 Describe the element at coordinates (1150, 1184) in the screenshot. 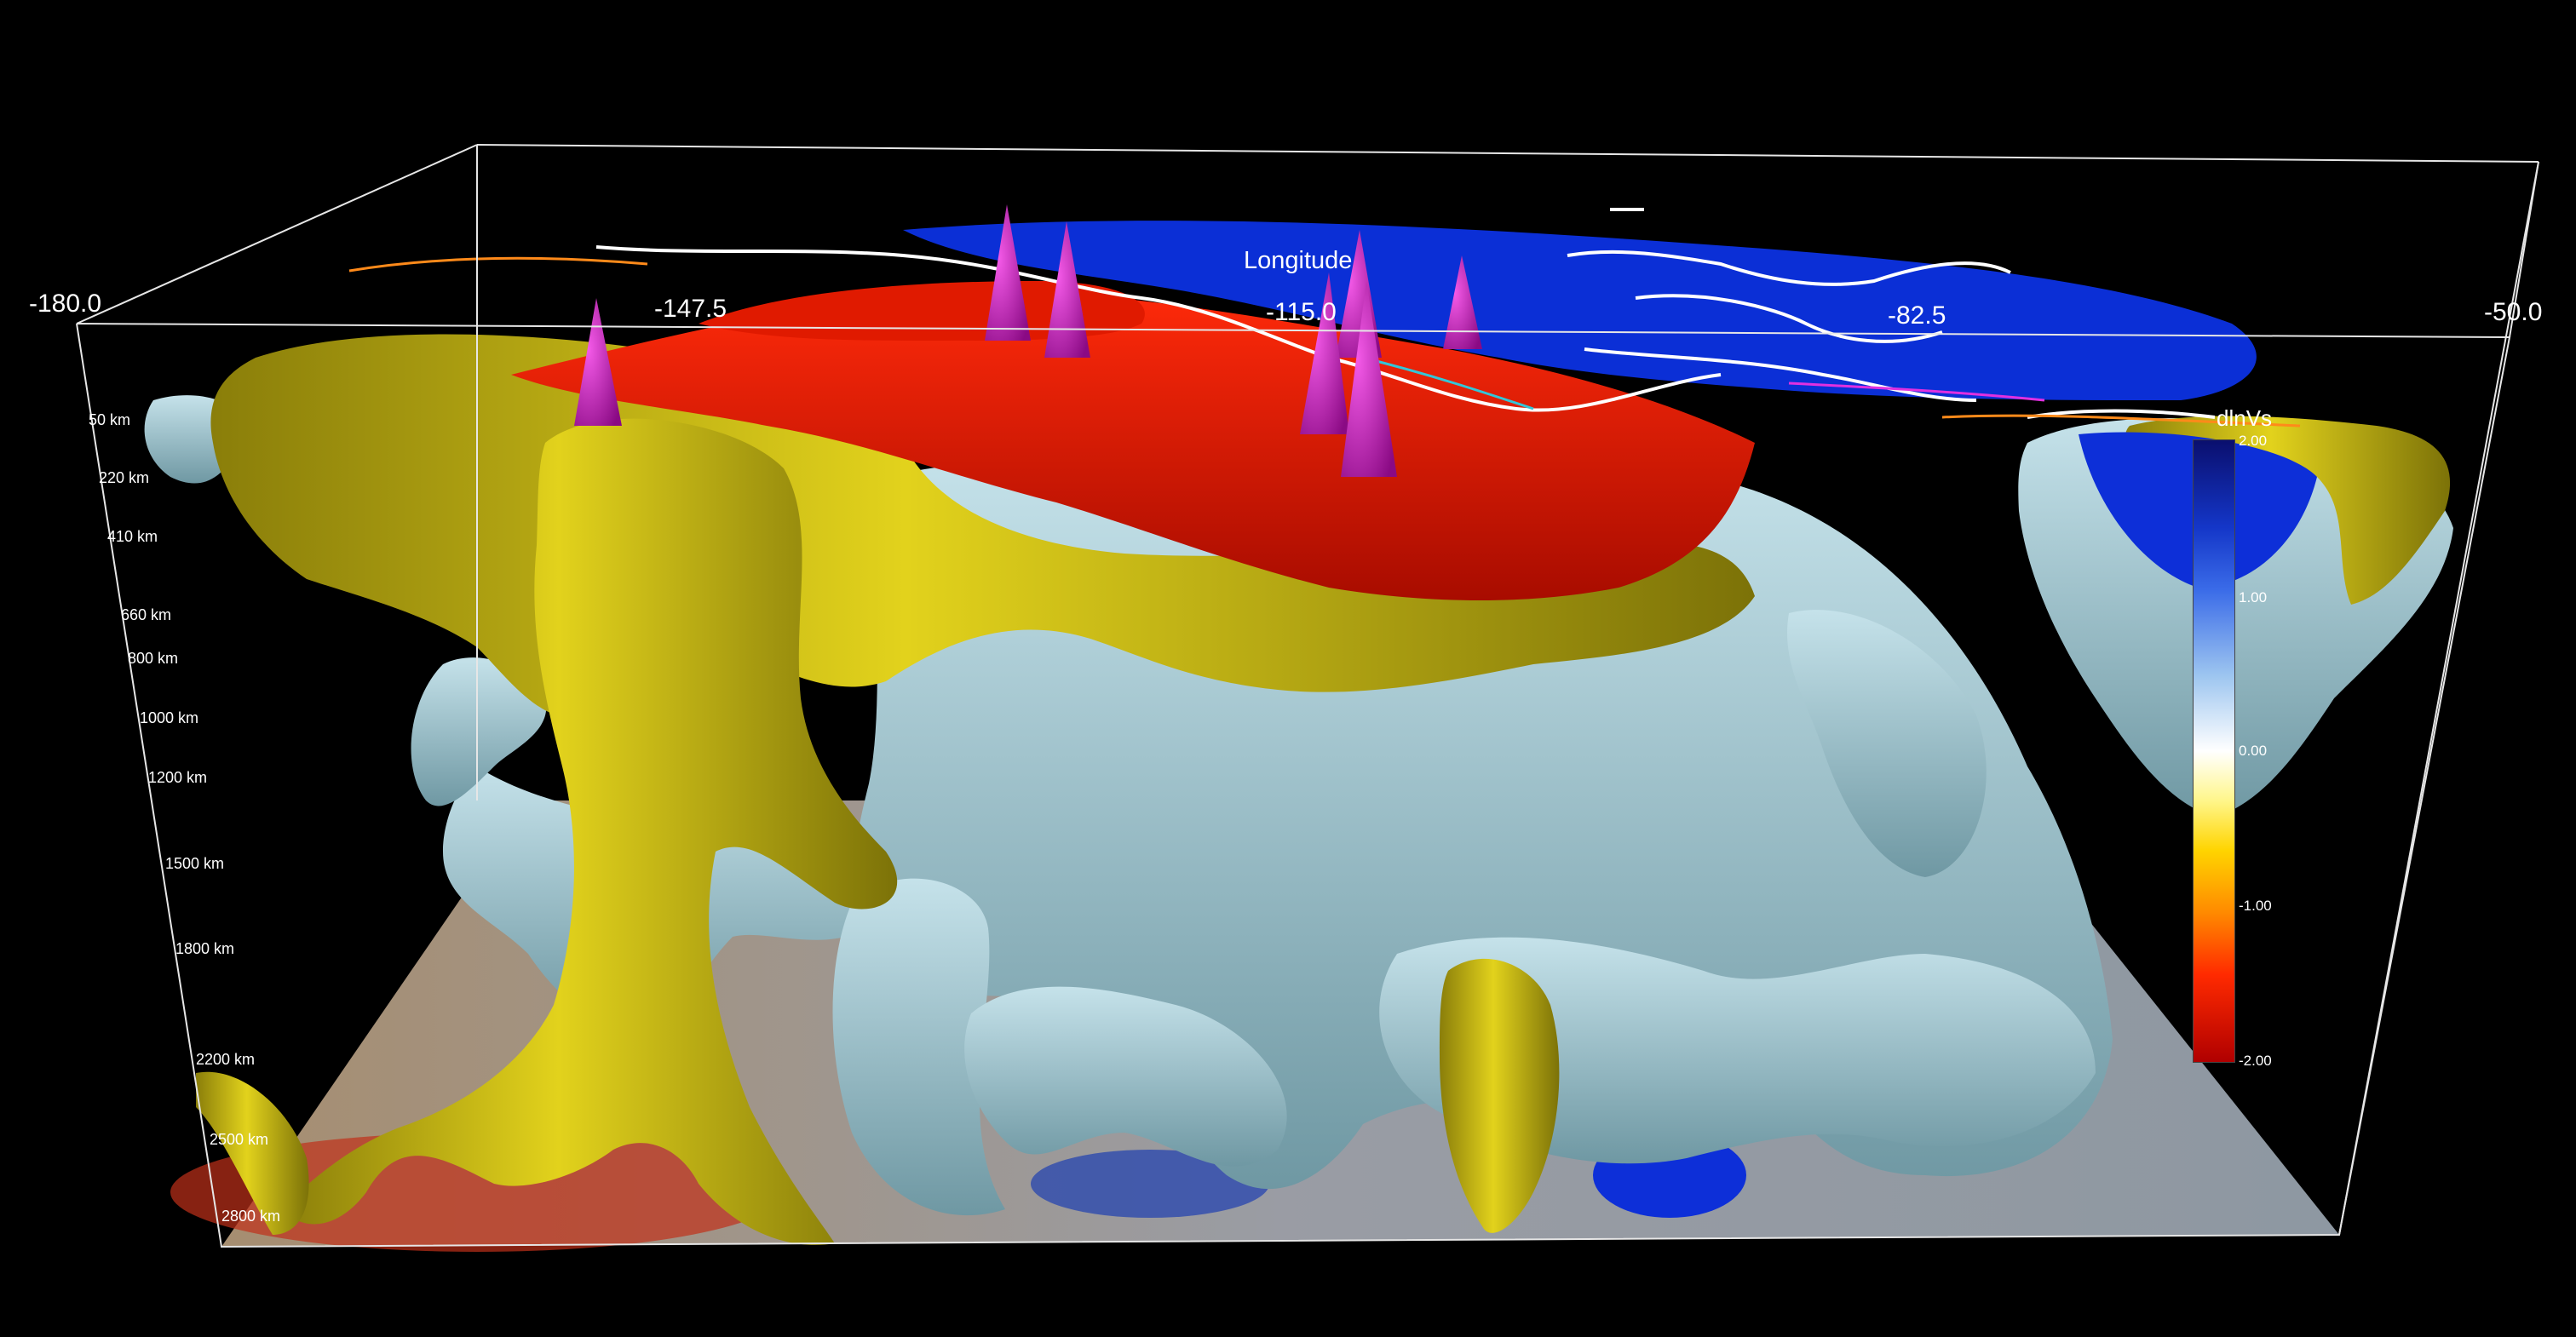

I see `floor-blue-anomaly` at that location.